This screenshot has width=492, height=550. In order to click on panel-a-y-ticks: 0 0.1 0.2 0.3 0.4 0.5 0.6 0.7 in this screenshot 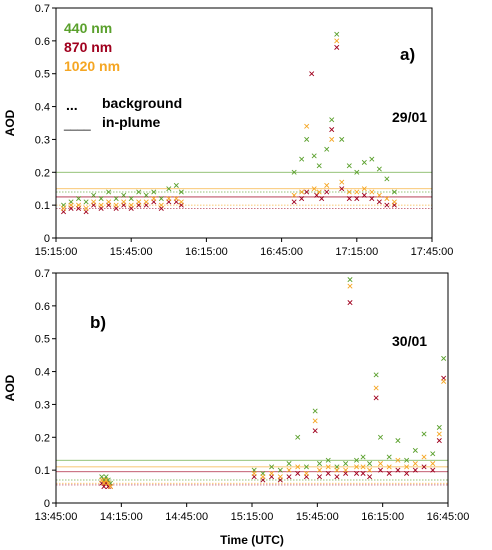, I will do `click(45, 124)`.